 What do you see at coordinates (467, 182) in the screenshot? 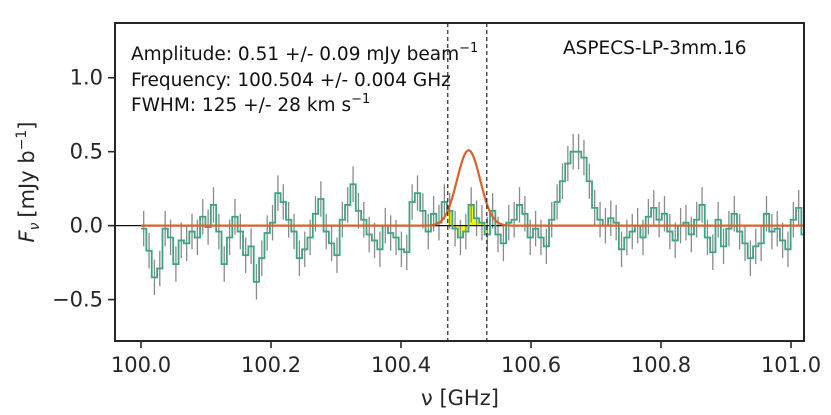
I see `window-lines-layer` at bounding box center [467, 182].